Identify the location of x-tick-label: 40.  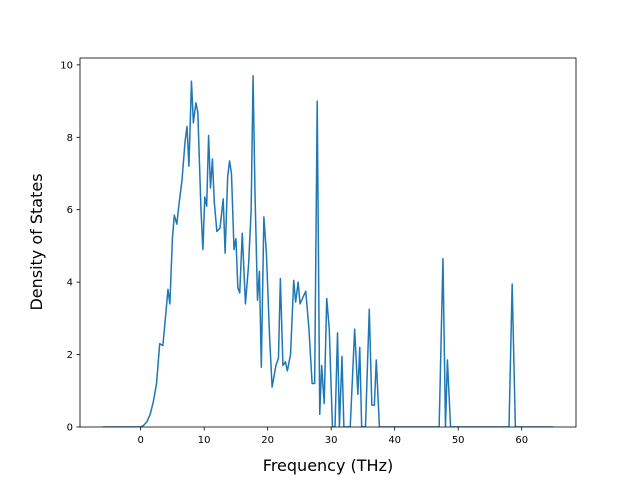
(394, 440).